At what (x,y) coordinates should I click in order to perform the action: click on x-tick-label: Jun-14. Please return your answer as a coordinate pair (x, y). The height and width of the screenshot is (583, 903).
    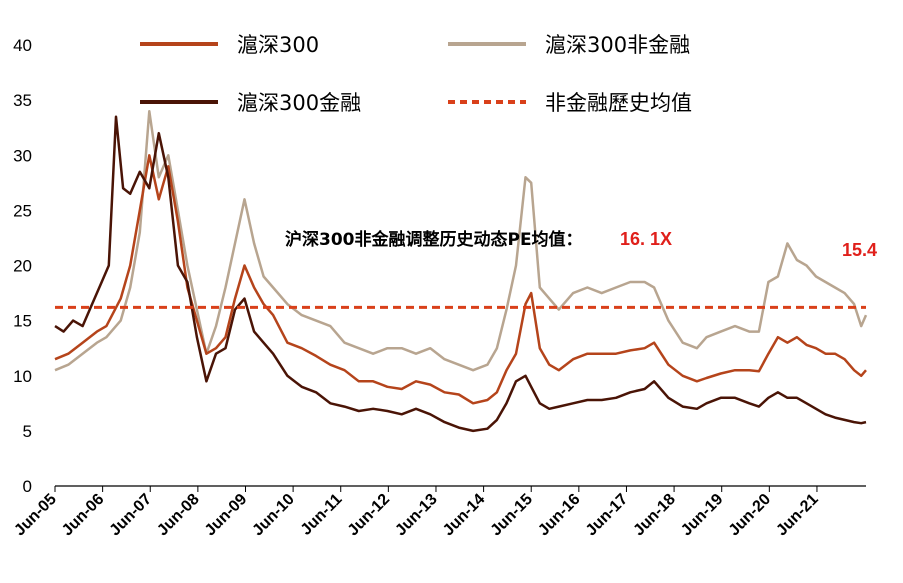
    Looking at the image, I should click on (464, 515).